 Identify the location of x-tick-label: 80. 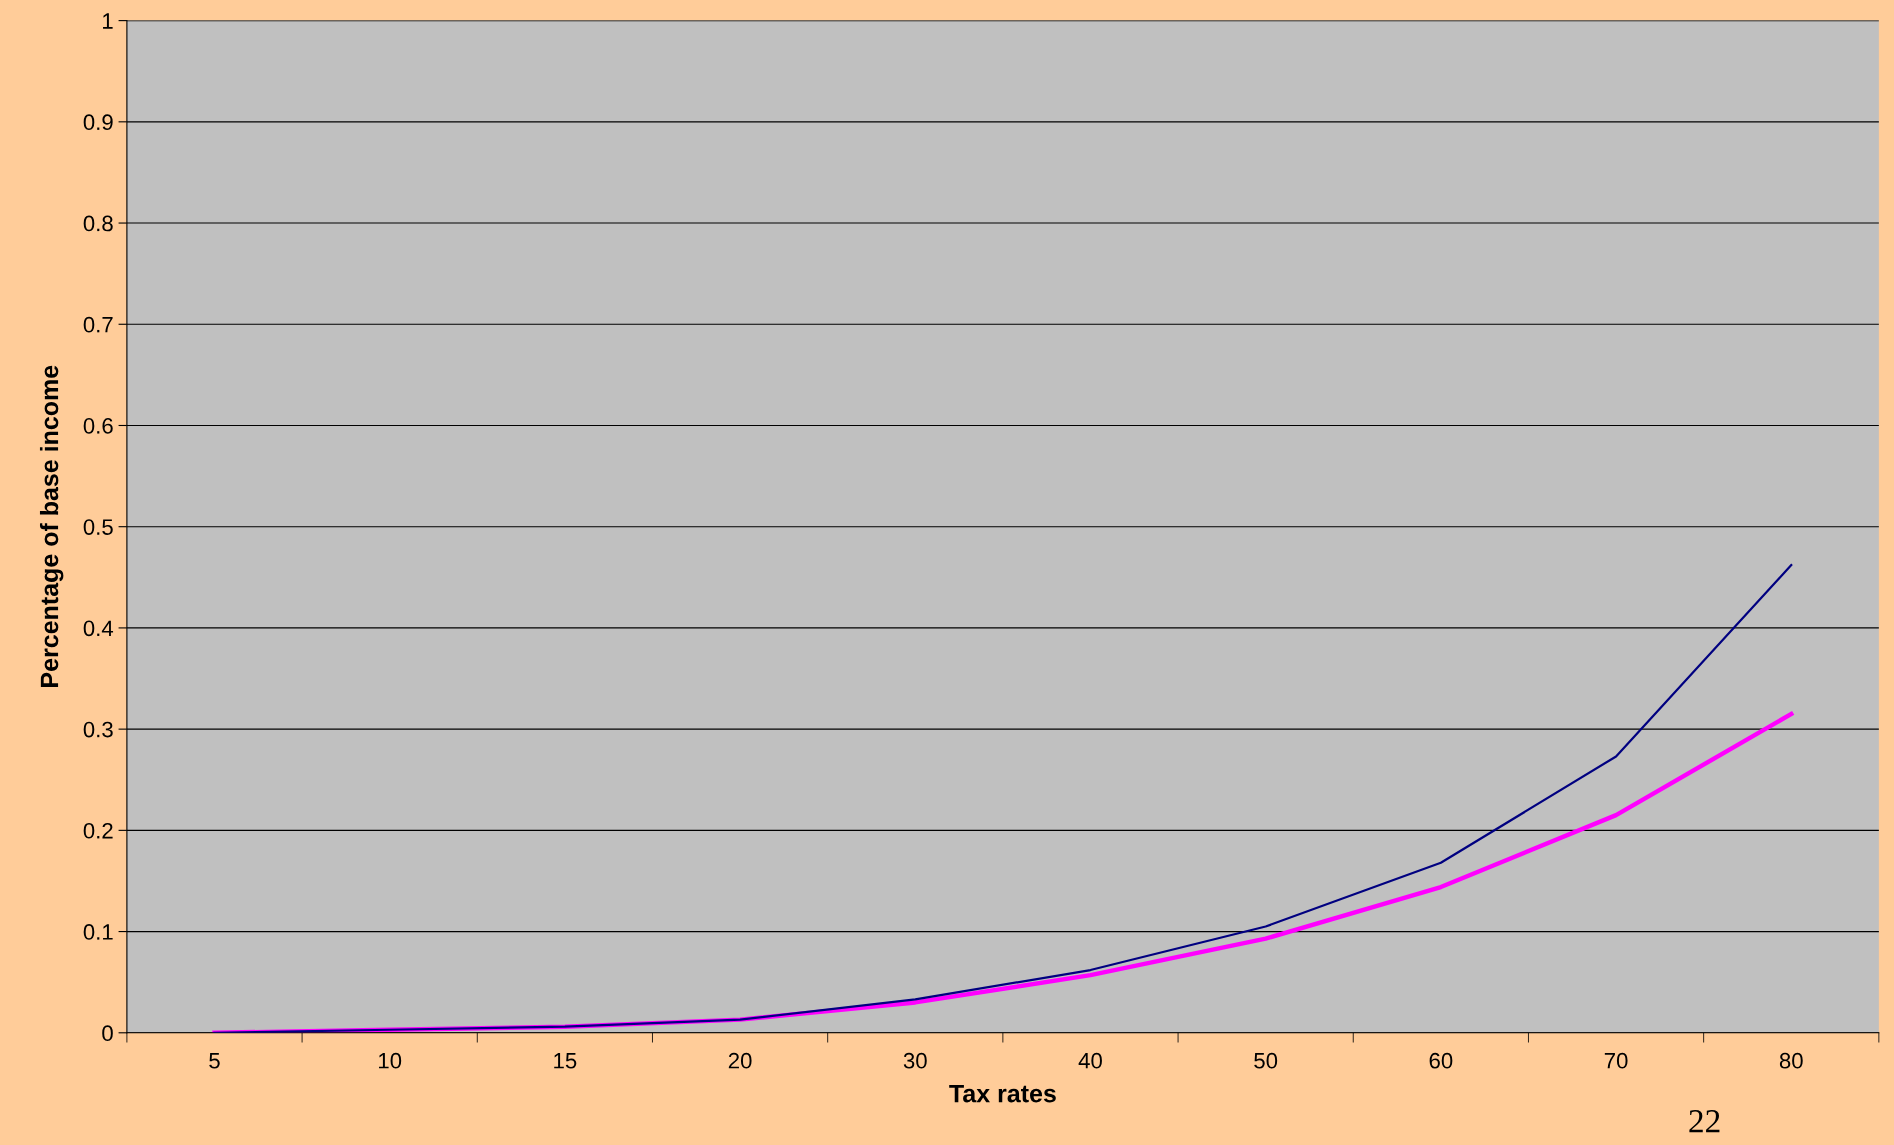
(1791, 1060).